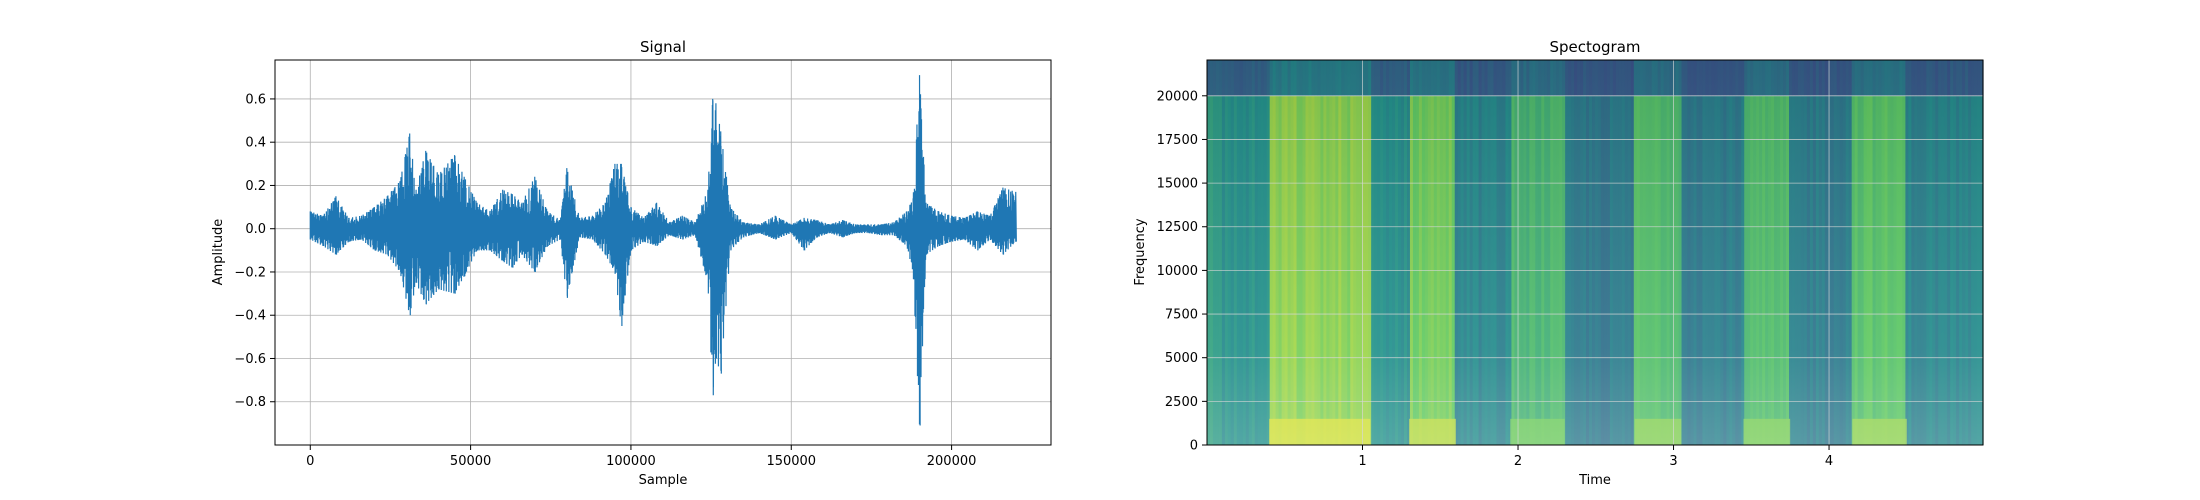 This screenshot has height=500, width=2200. What do you see at coordinates (1594, 47) in the screenshot?
I see `spectrogram-title: Spectogram` at bounding box center [1594, 47].